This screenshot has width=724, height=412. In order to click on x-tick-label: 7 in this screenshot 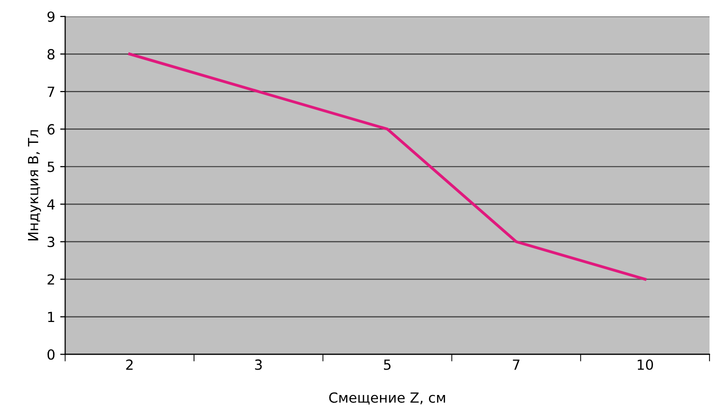, I will do `click(516, 365)`.